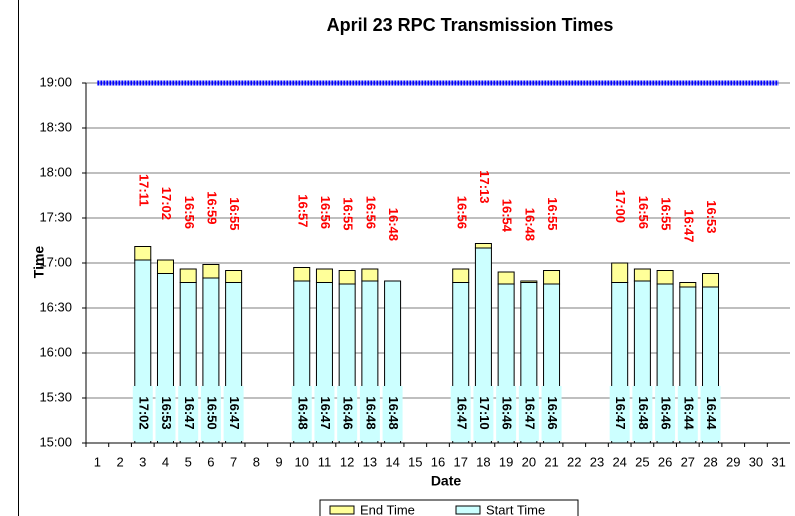  Describe the element at coordinates (756, 461) in the screenshot. I see `x-tick-label: 30` at that location.